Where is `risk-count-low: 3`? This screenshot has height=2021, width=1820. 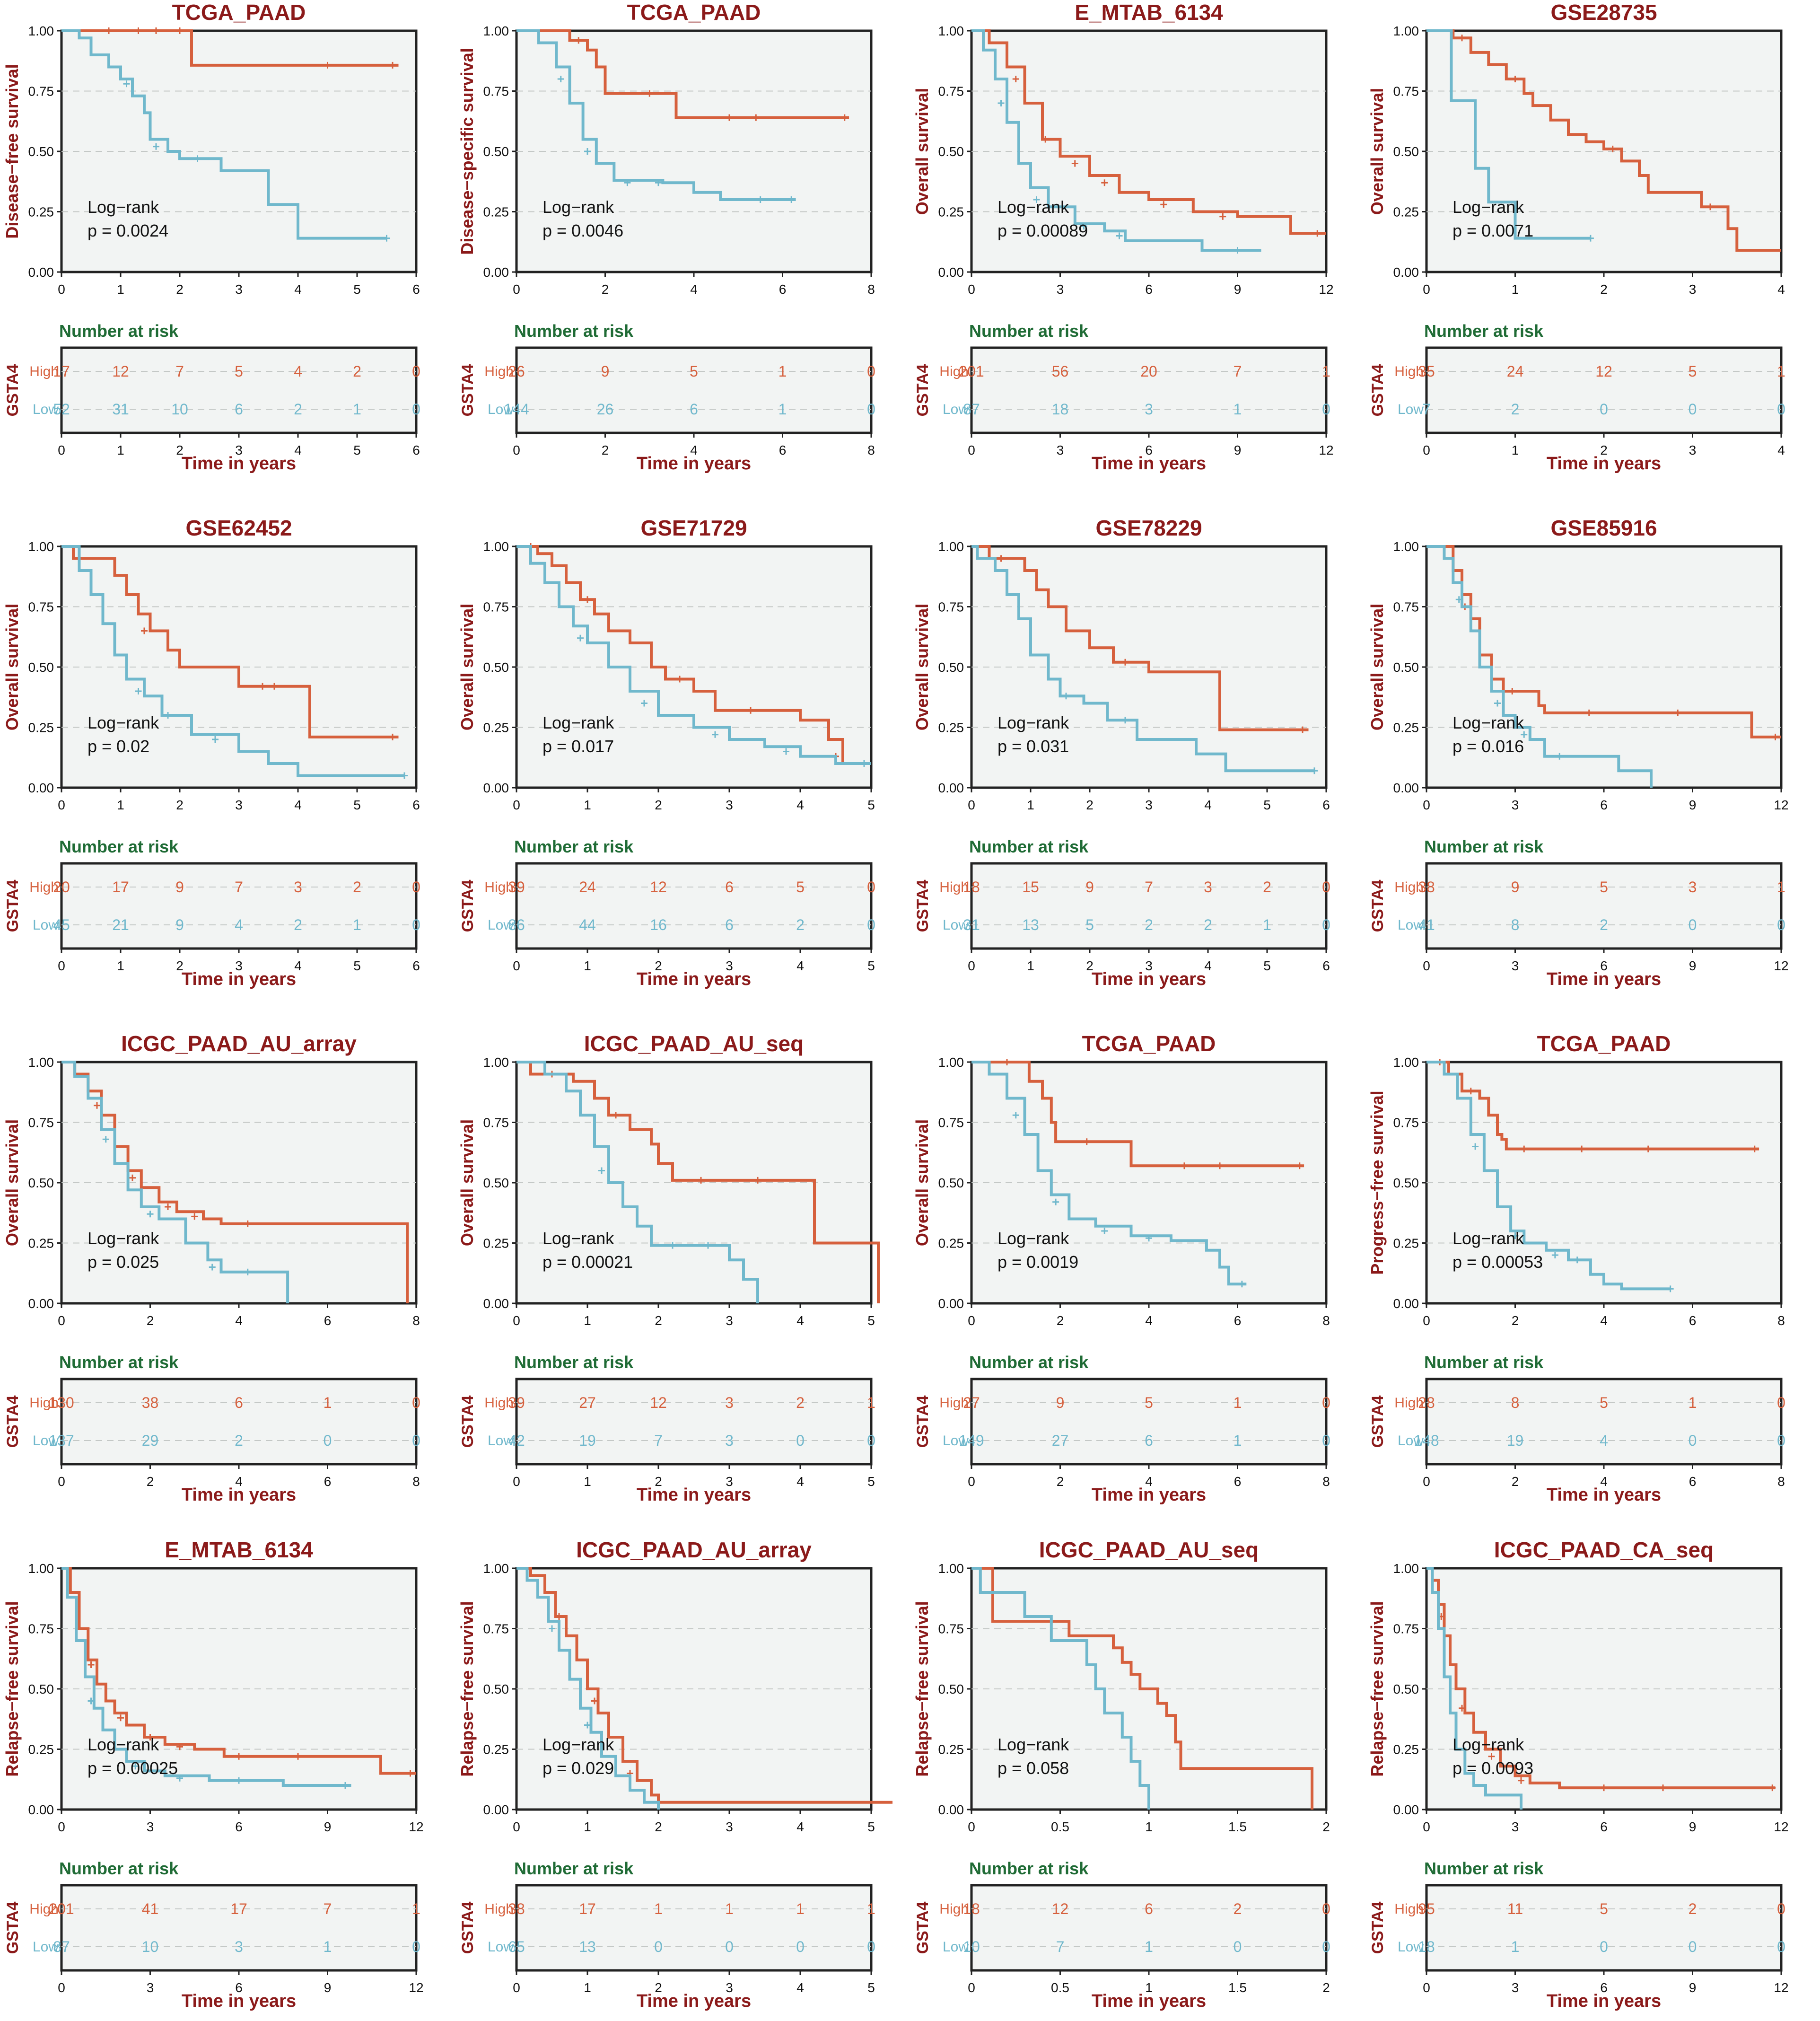 risk-count-low: 3 is located at coordinates (239, 1947).